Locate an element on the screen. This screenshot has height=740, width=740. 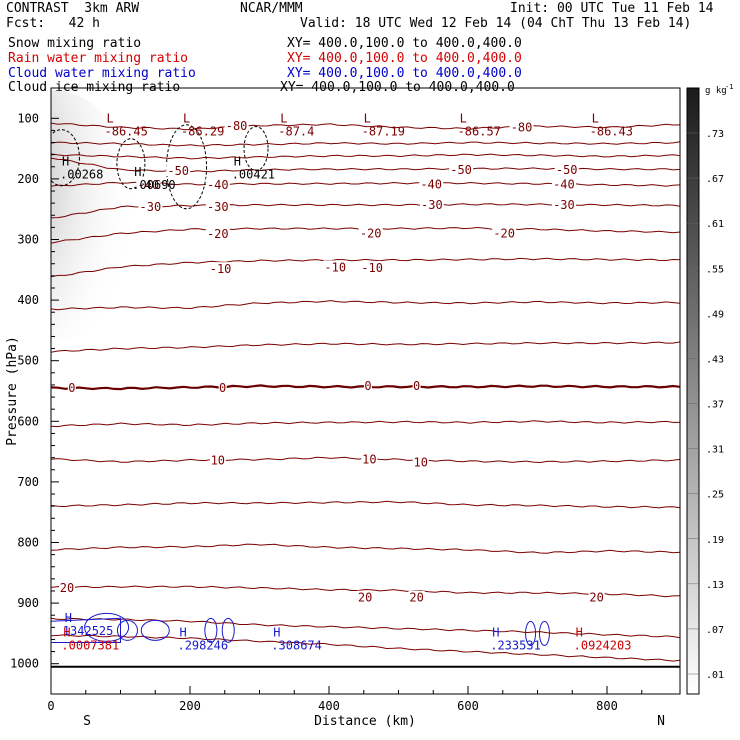
contour-line--80 is located at coordinates (365, 126).